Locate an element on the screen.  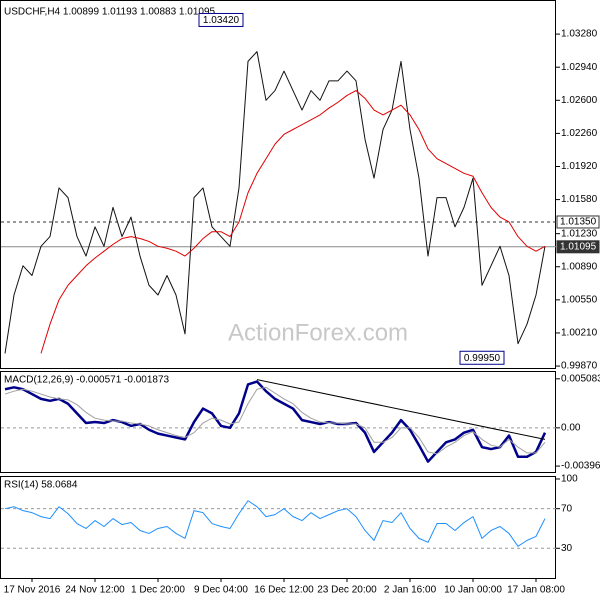
x-tick-label: 10 Jan 00:00 is located at coordinates (473, 590).